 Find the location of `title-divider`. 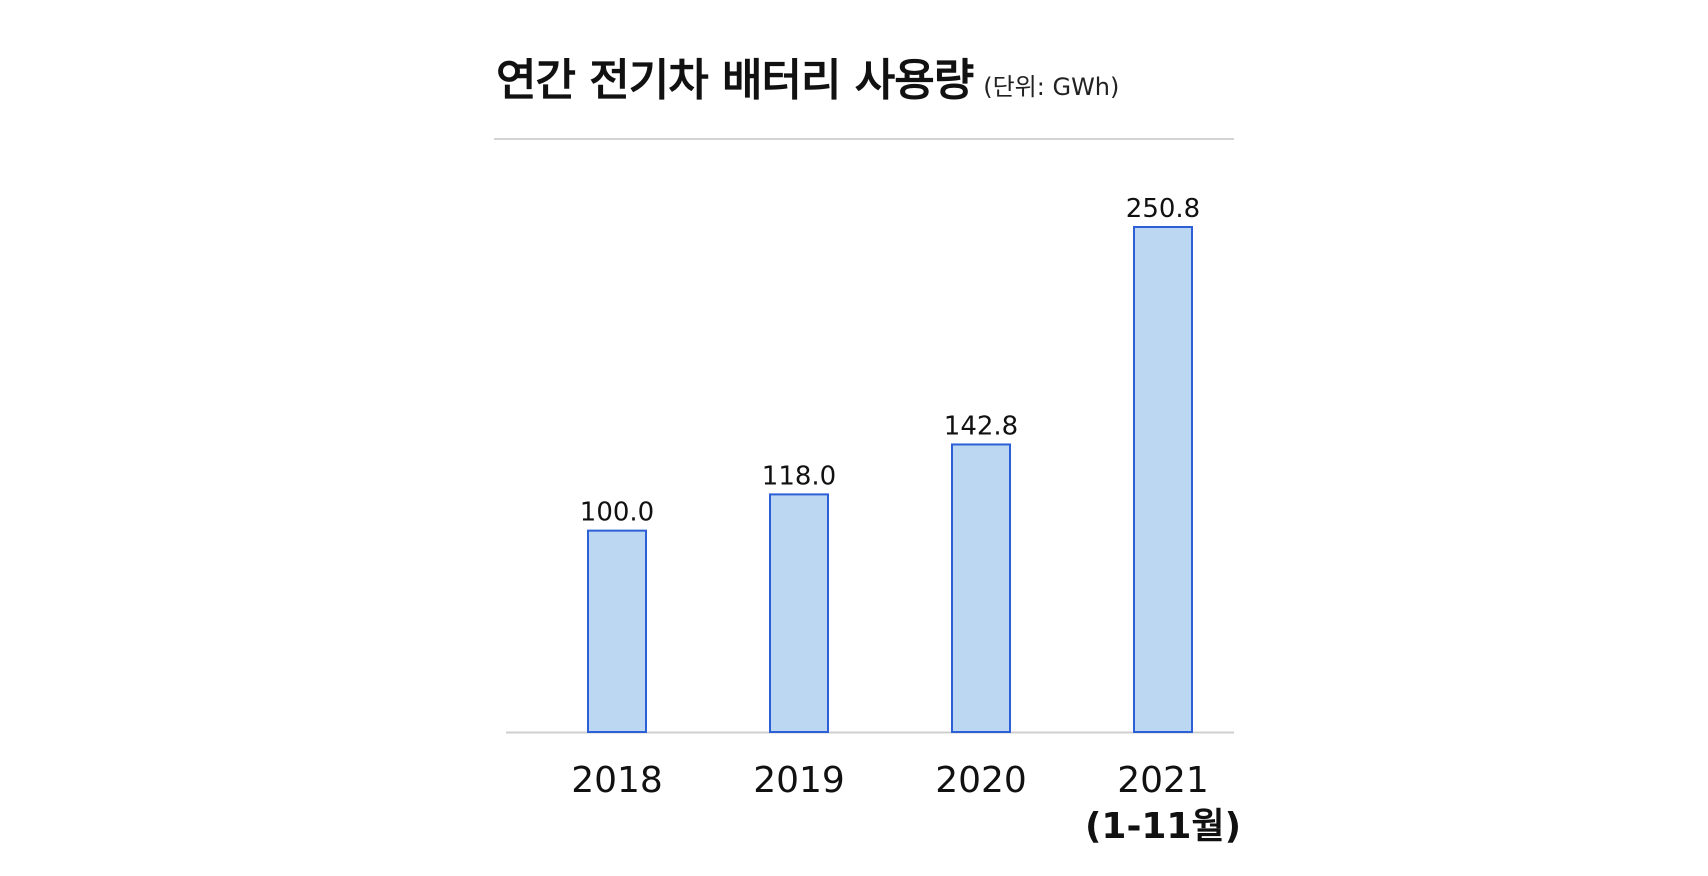

title-divider is located at coordinates (864, 139).